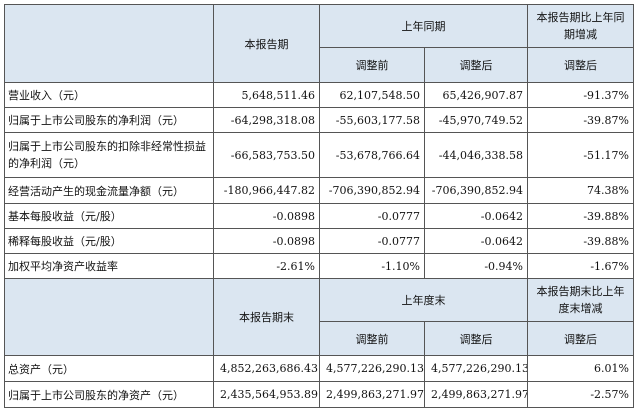 This screenshot has width=640, height=418. I want to click on cell-after: -706,390,852.94, so click(476, 190).